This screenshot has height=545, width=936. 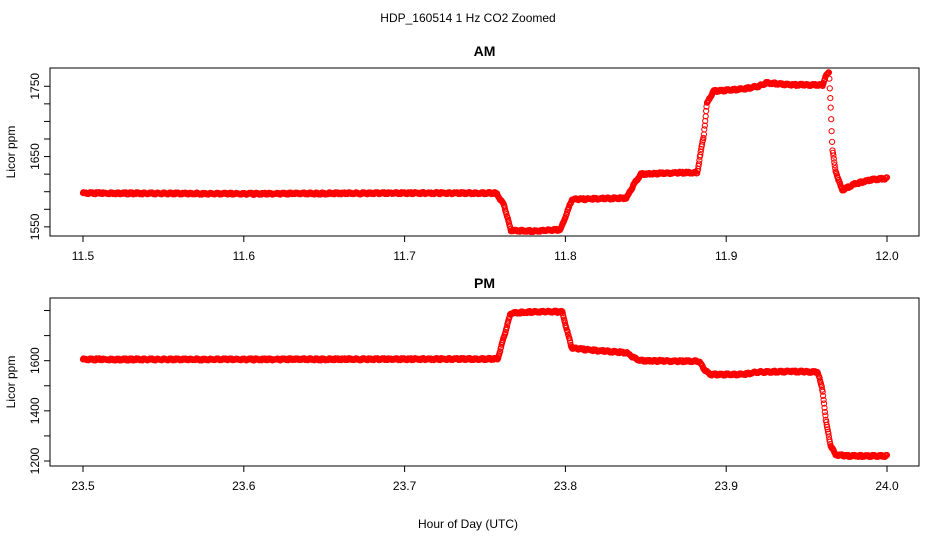 I want to click on panel-title: AM, so click(x=485, y=51).